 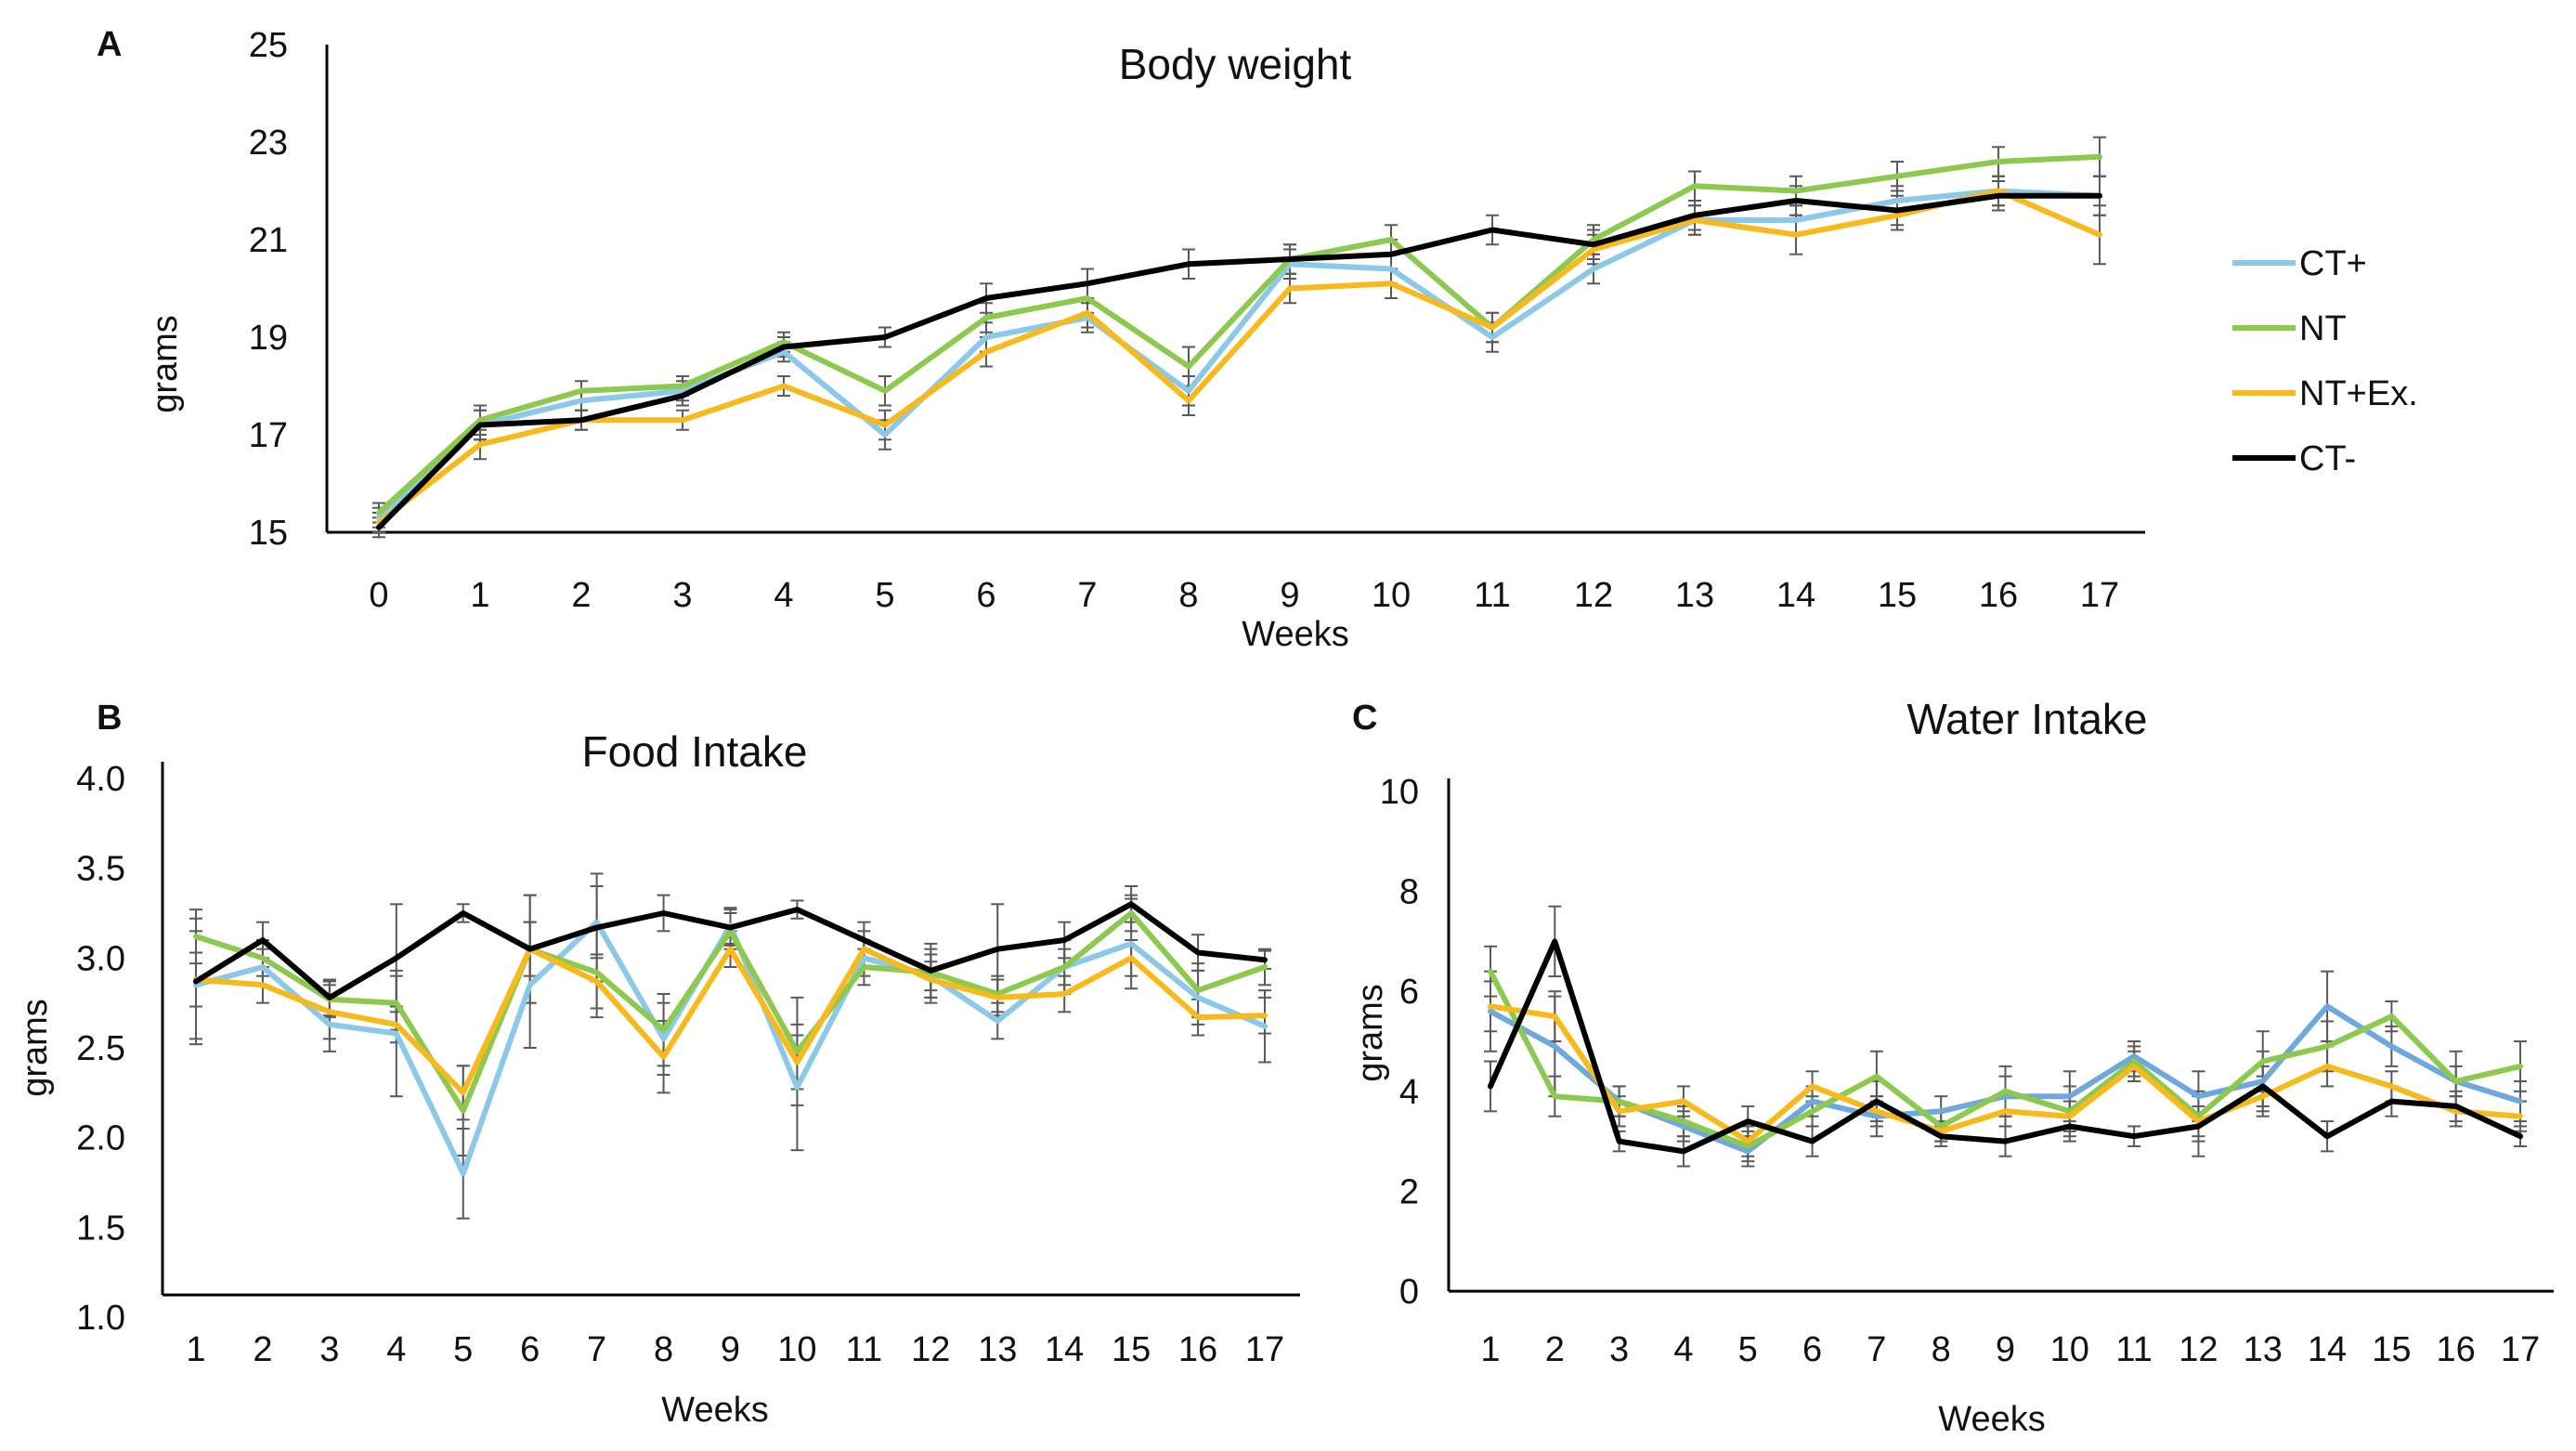 I want to click on y-tick-label: 2, so click(x=1409, y=1191).